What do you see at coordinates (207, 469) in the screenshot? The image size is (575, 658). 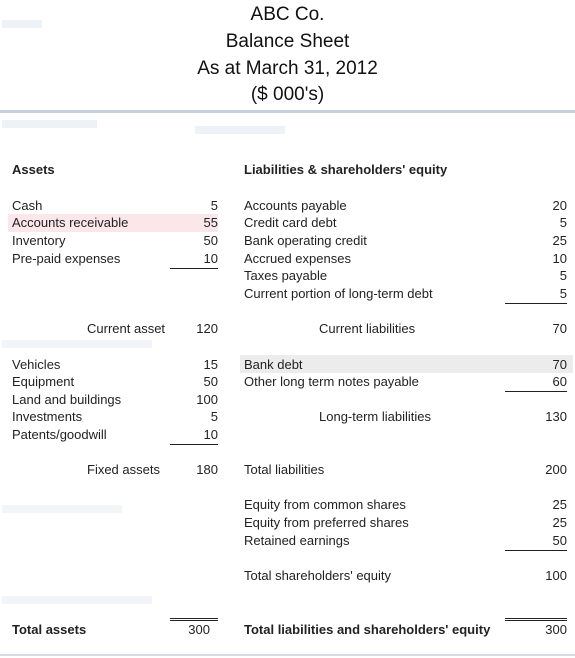 I see `fixed-assets-total: 180` at bounding box center [207, 469].